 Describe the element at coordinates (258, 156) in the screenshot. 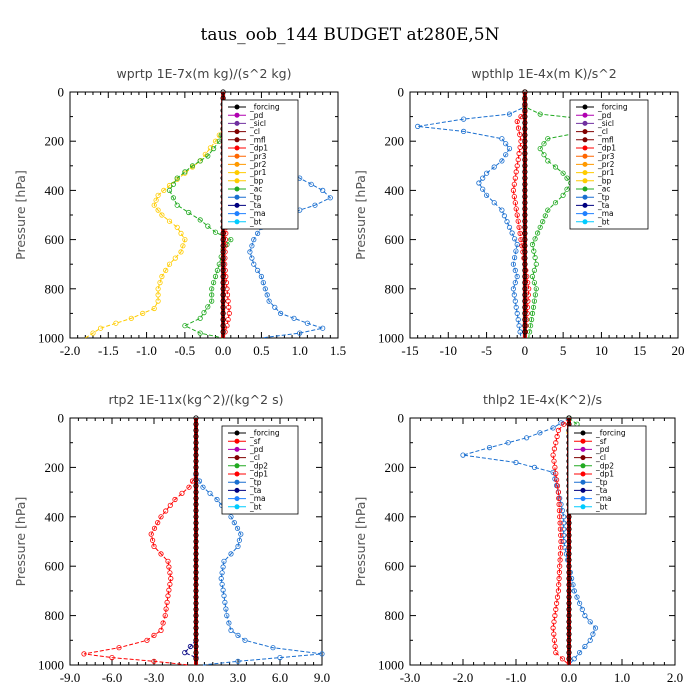

I see `legend-entry: _pr3` at that location.